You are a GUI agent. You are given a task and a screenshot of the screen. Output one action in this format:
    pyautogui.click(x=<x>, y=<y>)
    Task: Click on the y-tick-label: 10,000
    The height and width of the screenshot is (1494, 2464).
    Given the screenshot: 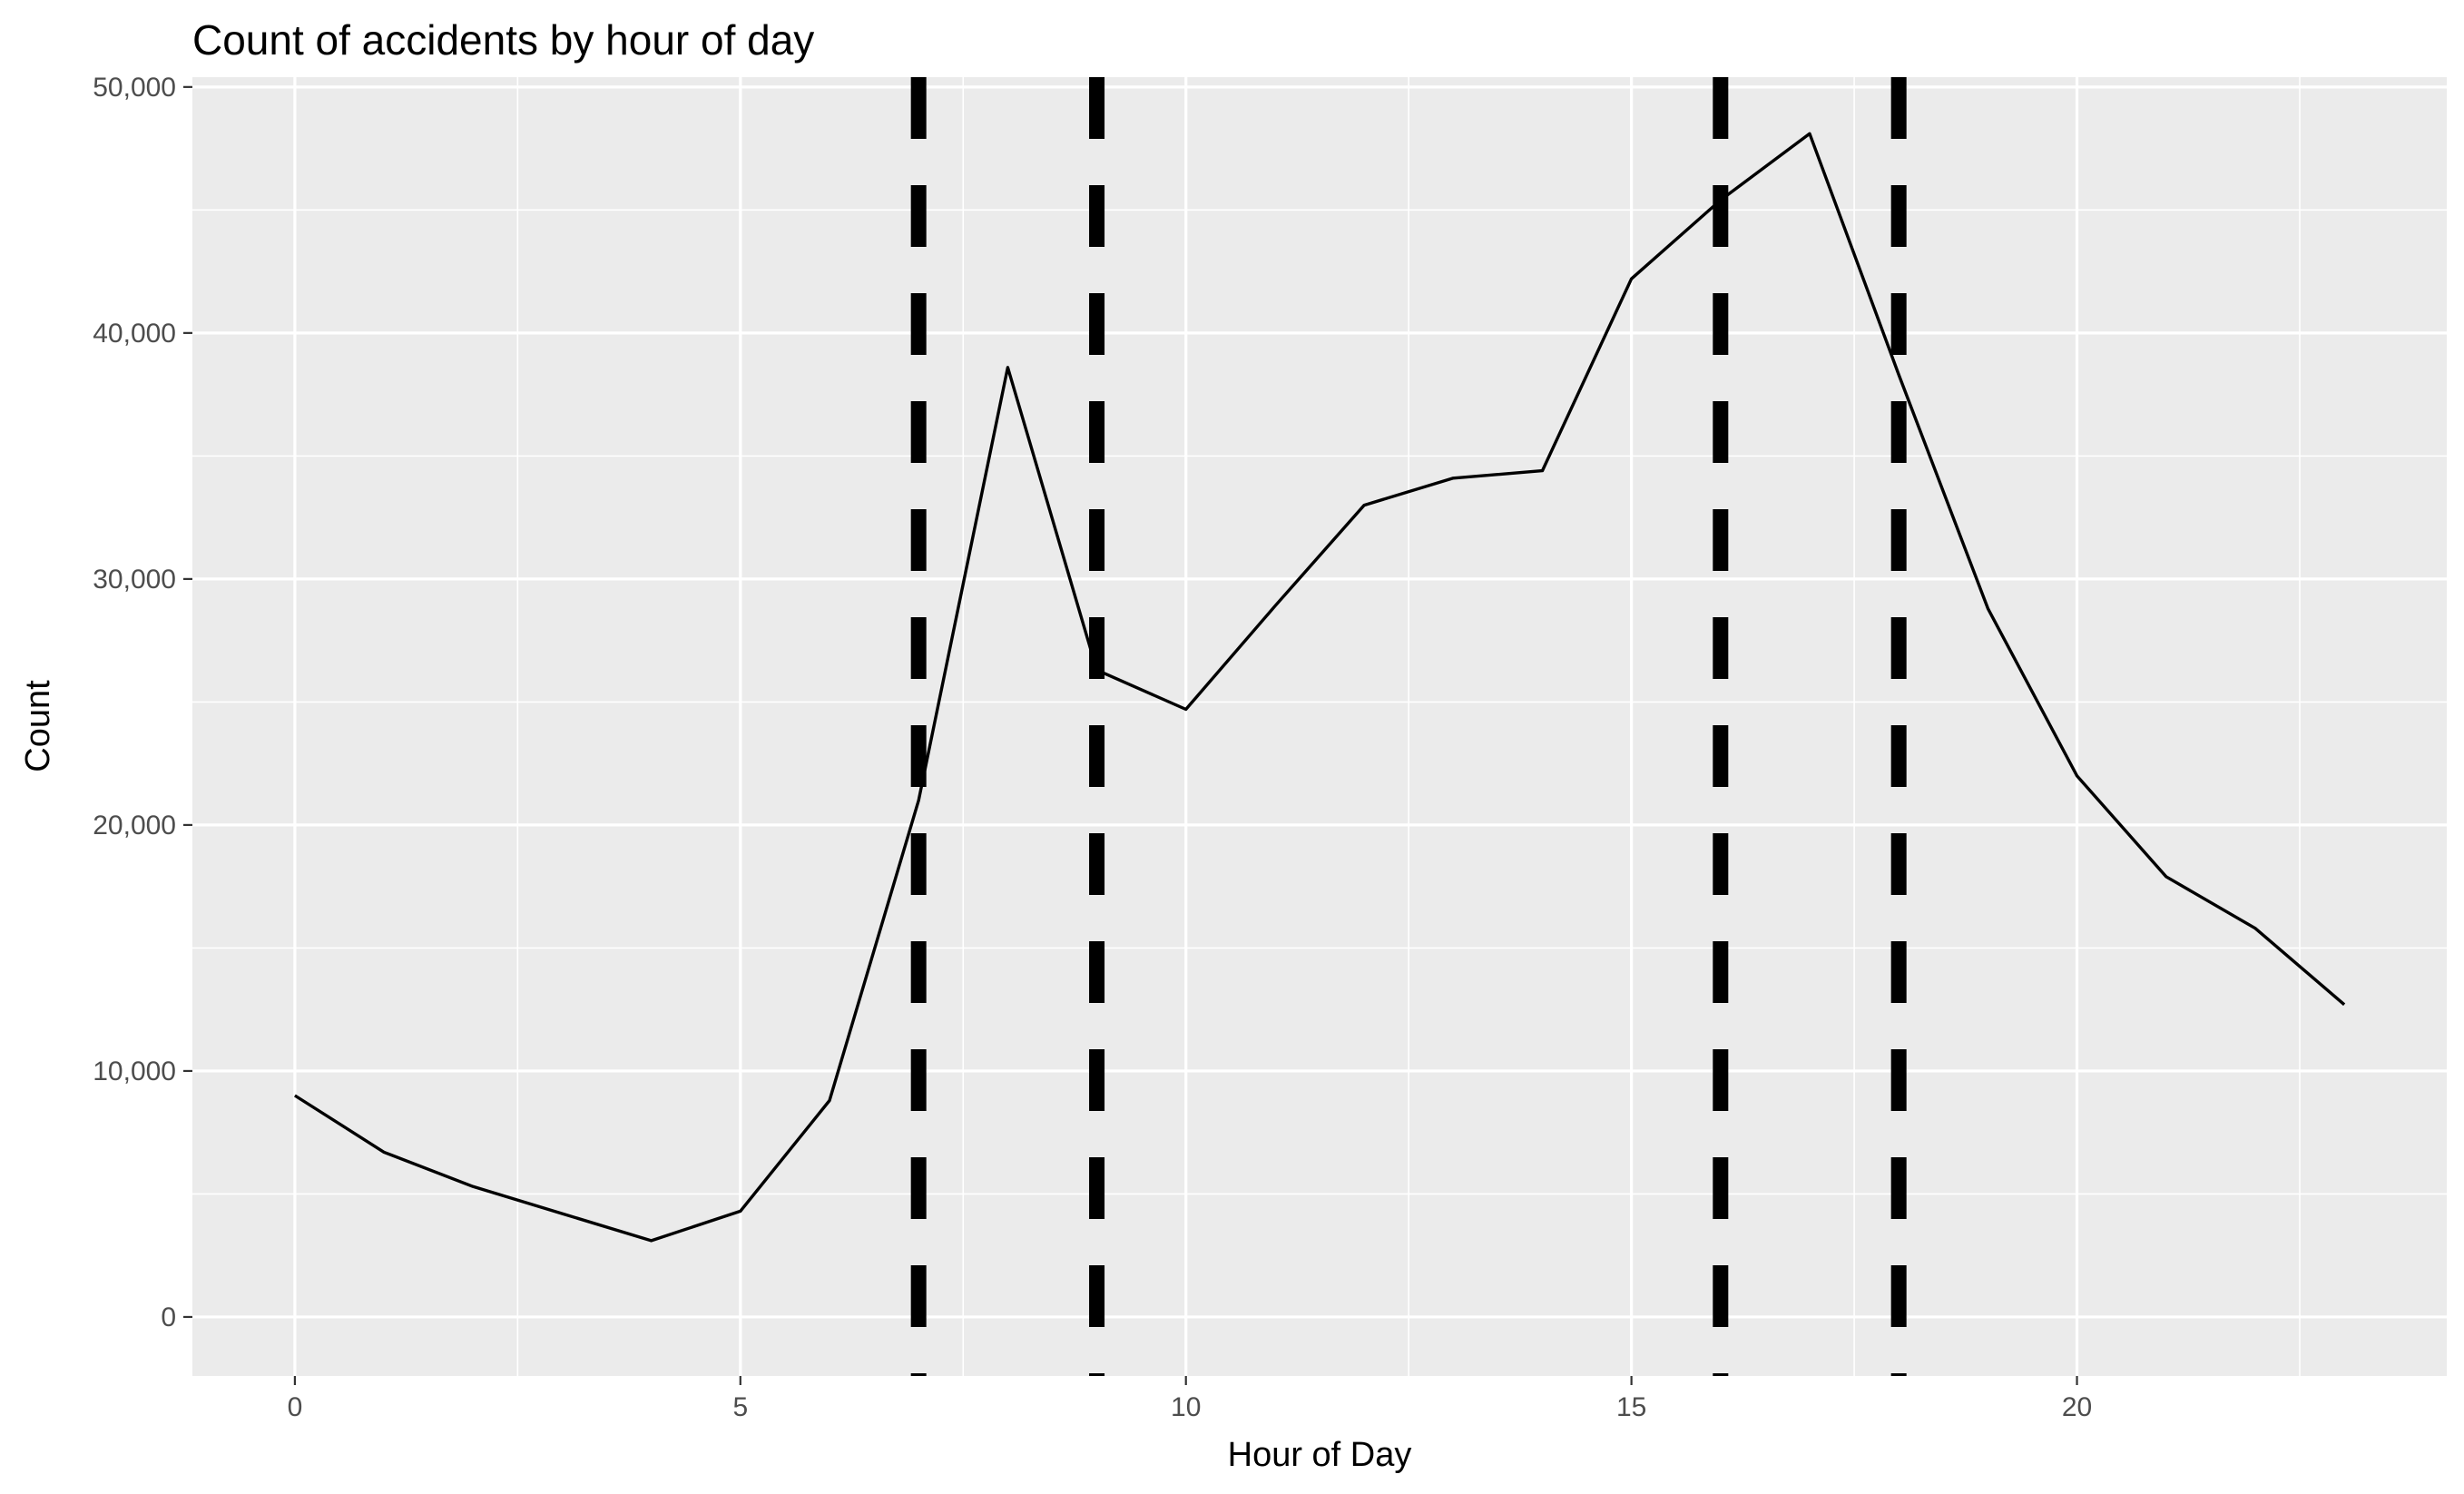 What is the action you would take?
    pyautogui.click(x=134, y=1071)
    